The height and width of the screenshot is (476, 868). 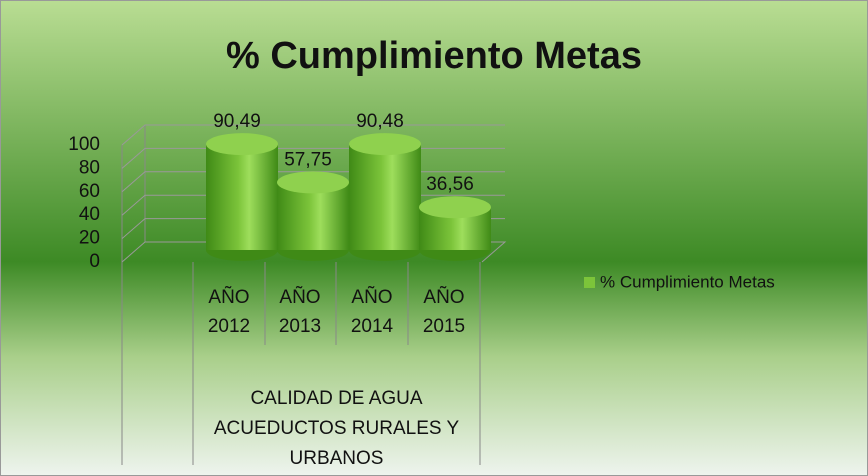 What do you see at coordinates (84, 144) in the screenshot?
I see `y-tick-label: 100` at bounding box center [84, 144].